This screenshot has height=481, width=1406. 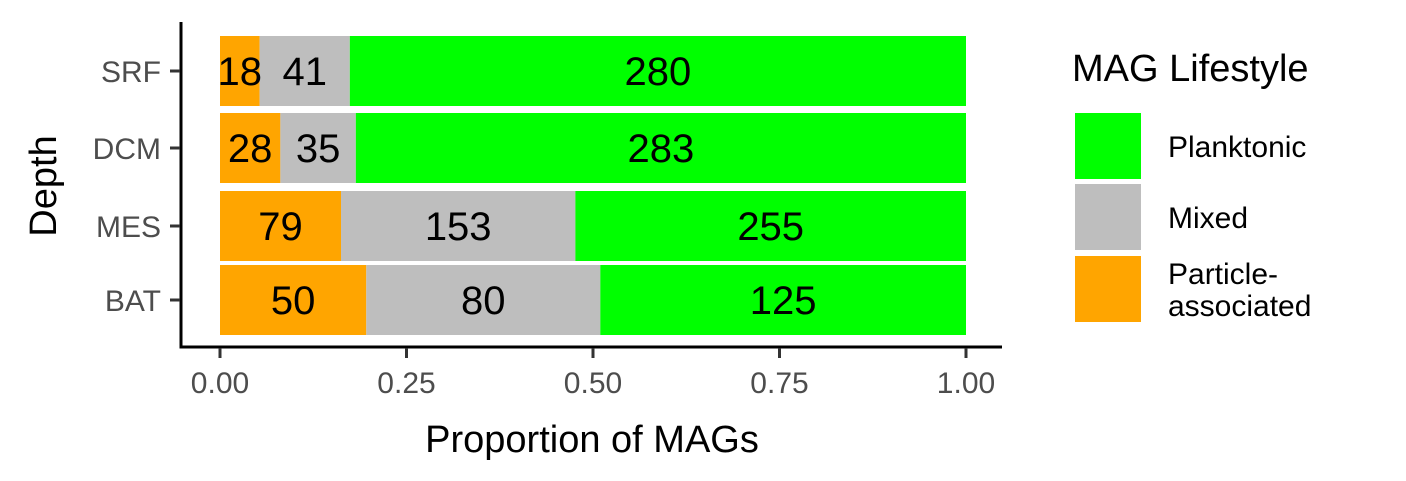 I want to click on legend-label: Planktonic, so click(x=1237, y=147).